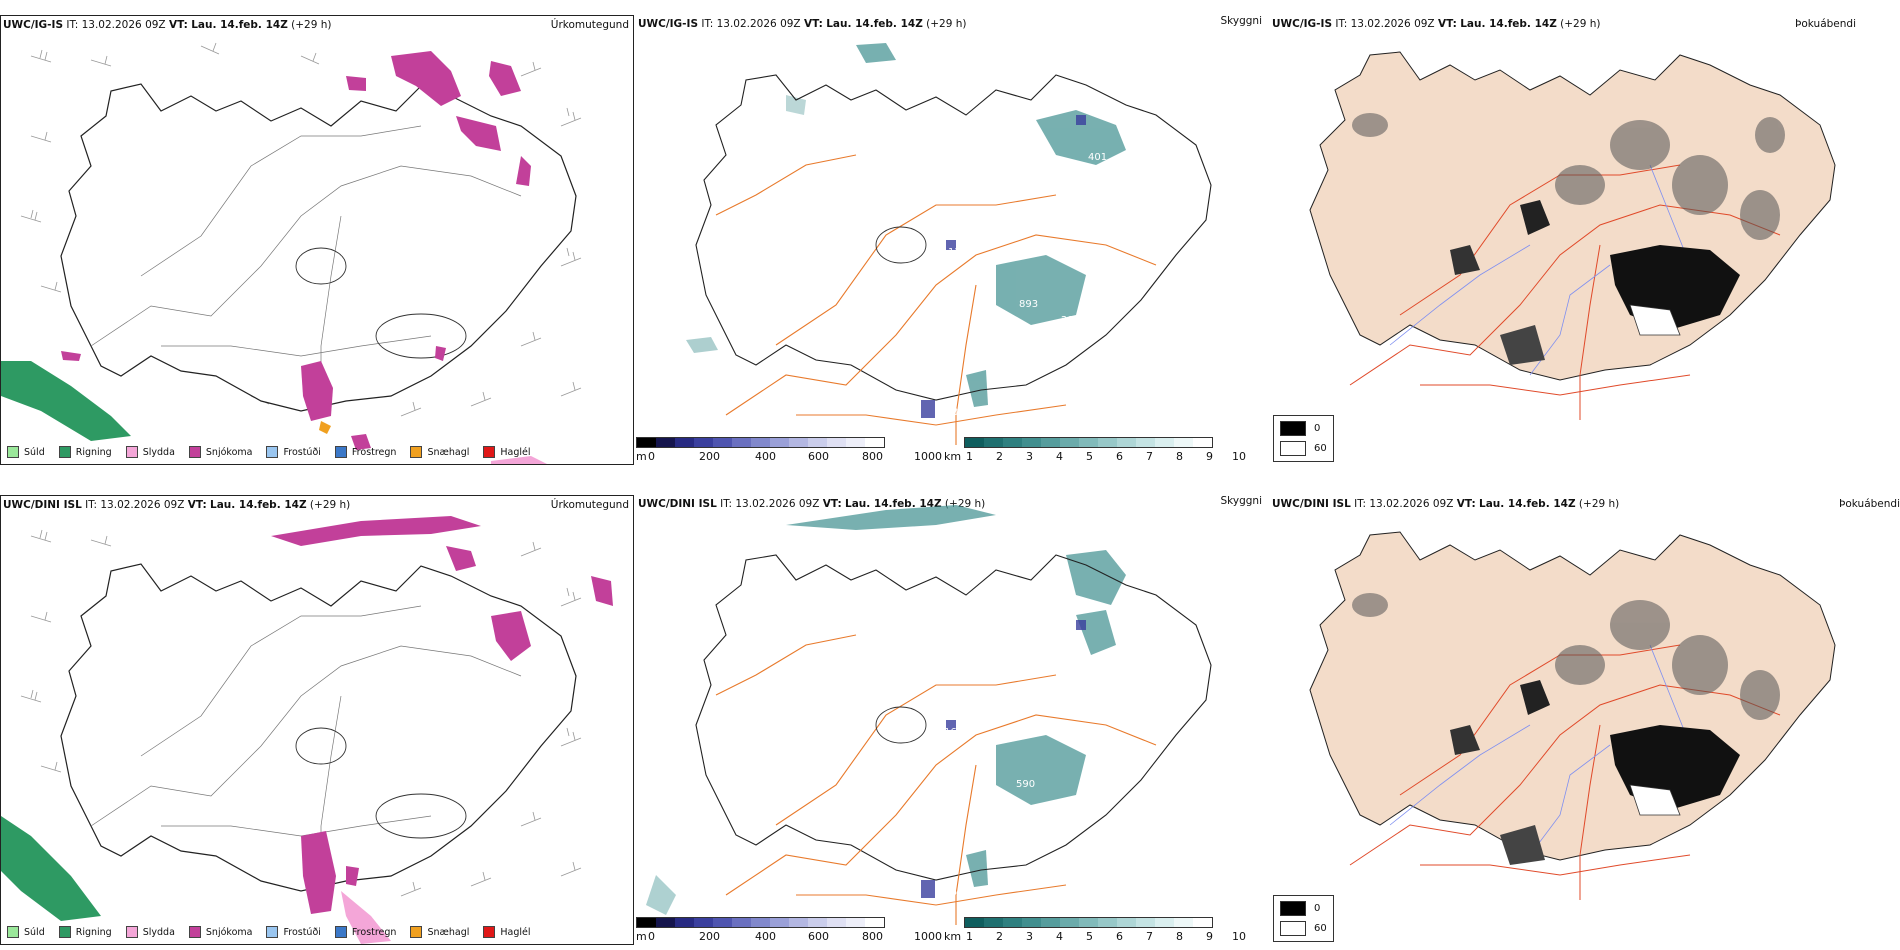 Image resolution: width=1900 pixels, height=950 pixels. I want to click on low-ceiling-areas, so click(1003, 759).